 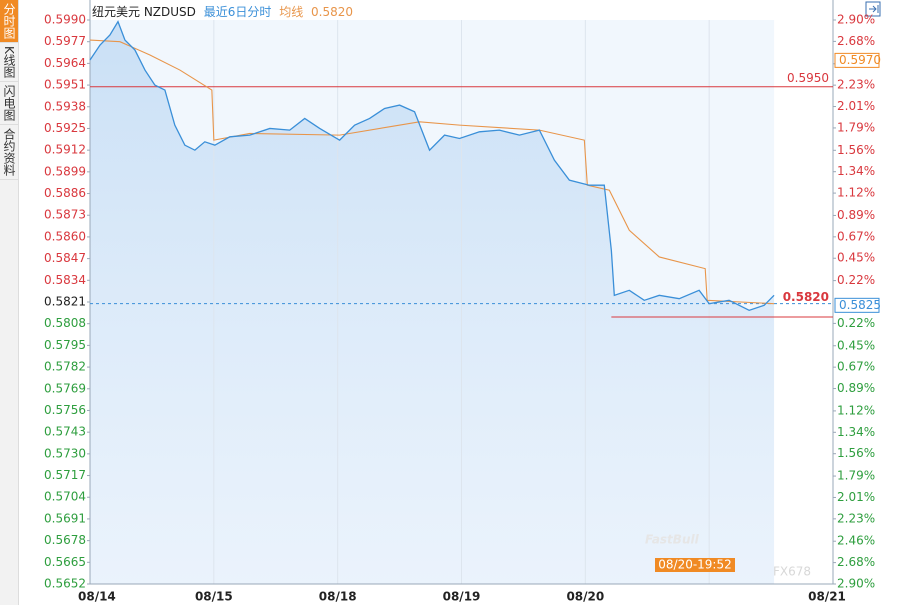 I want to click on y-tick-label: 0.5925, so click(x=65, y=128).